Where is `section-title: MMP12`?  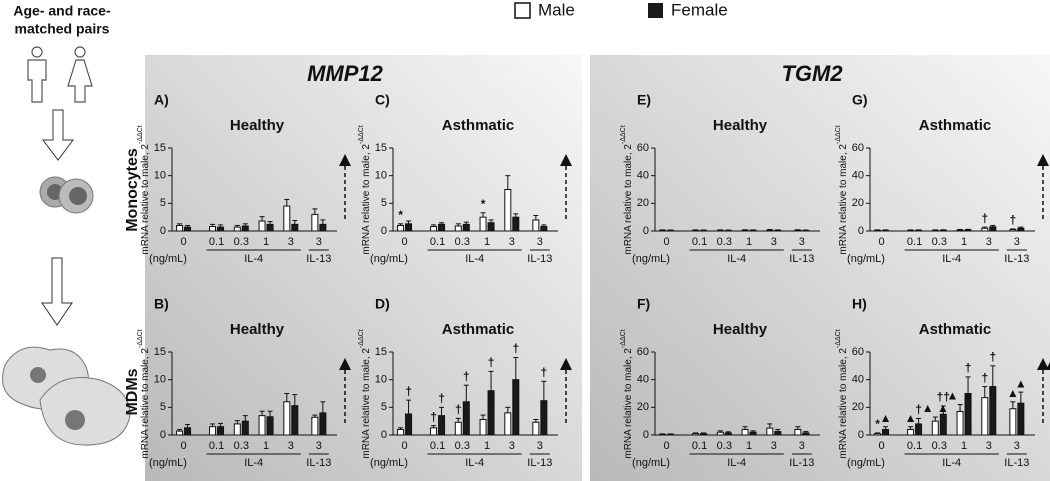 section-title: MMP12 is located at coordinates (345, 73).